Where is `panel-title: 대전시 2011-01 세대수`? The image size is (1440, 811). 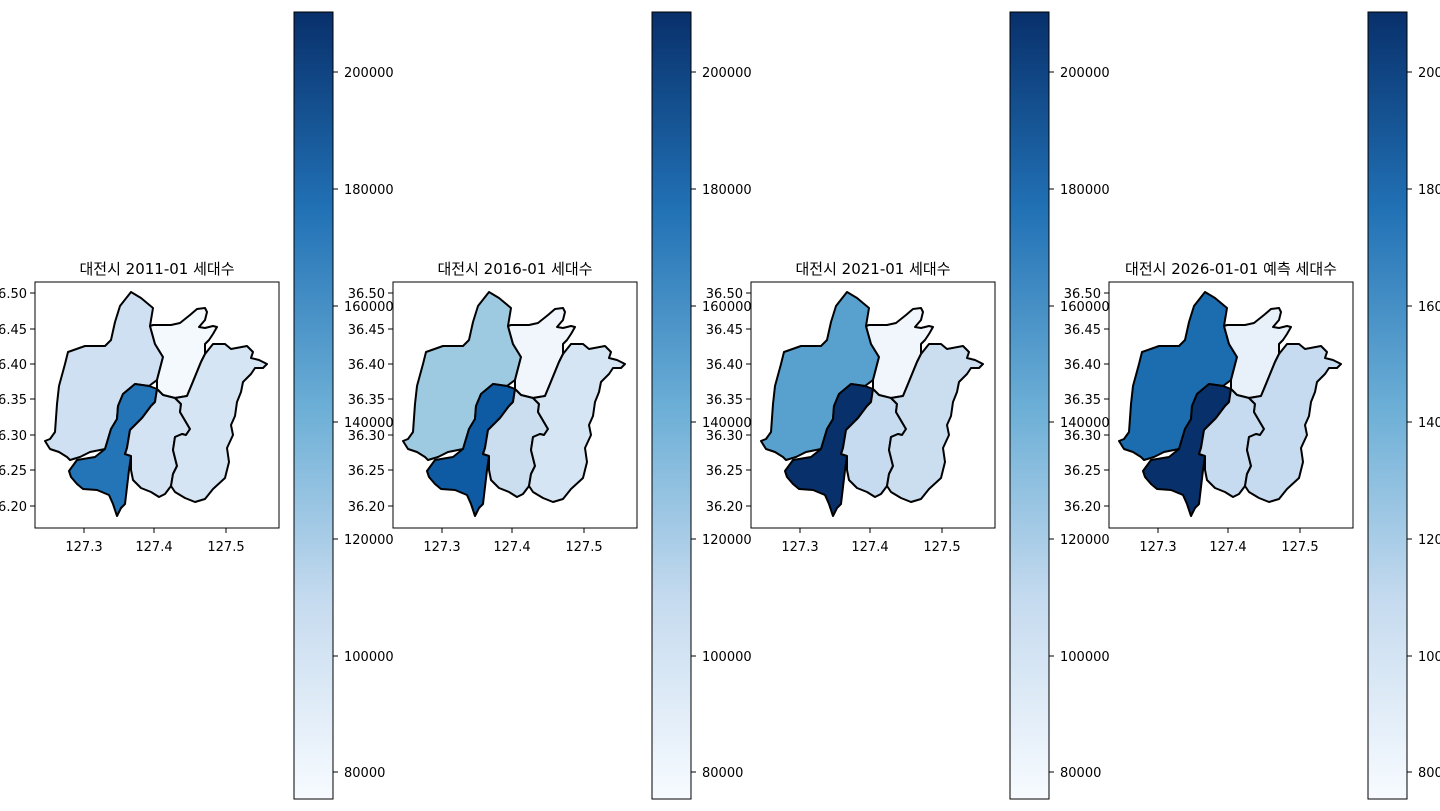 panel-title: 대전시 2011-01 세대수 is located at coordinates (156, 269).